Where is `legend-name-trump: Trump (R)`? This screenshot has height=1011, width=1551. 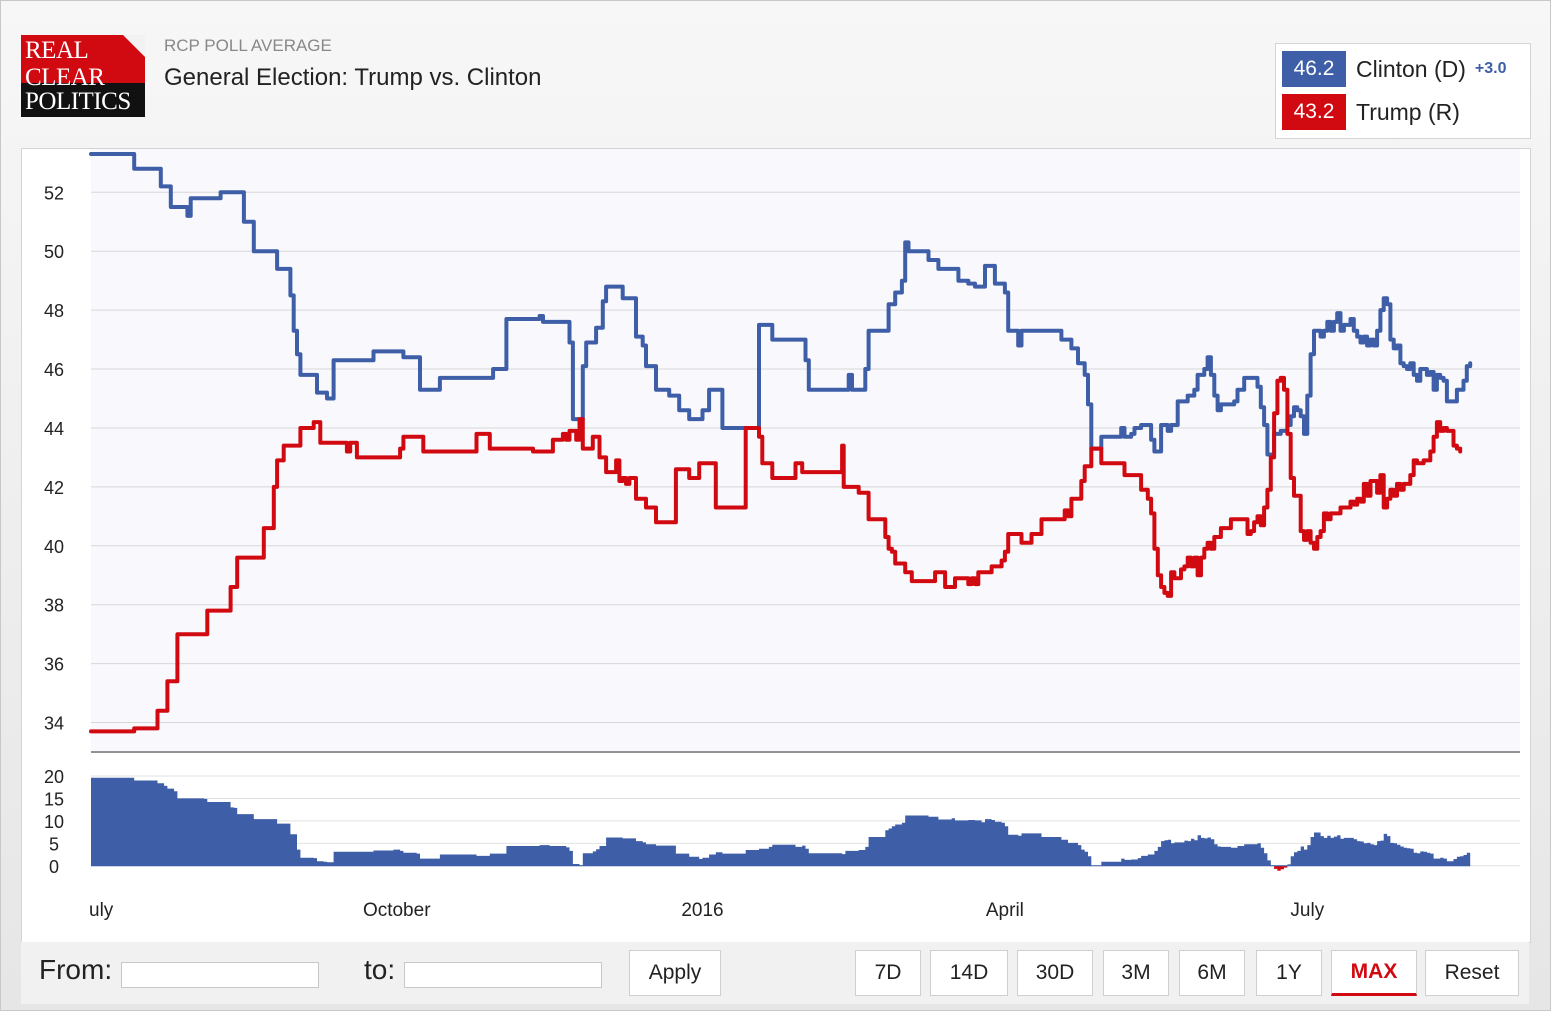 legend-name-trump: Trump (R) is located at coordinates (1408, 111).